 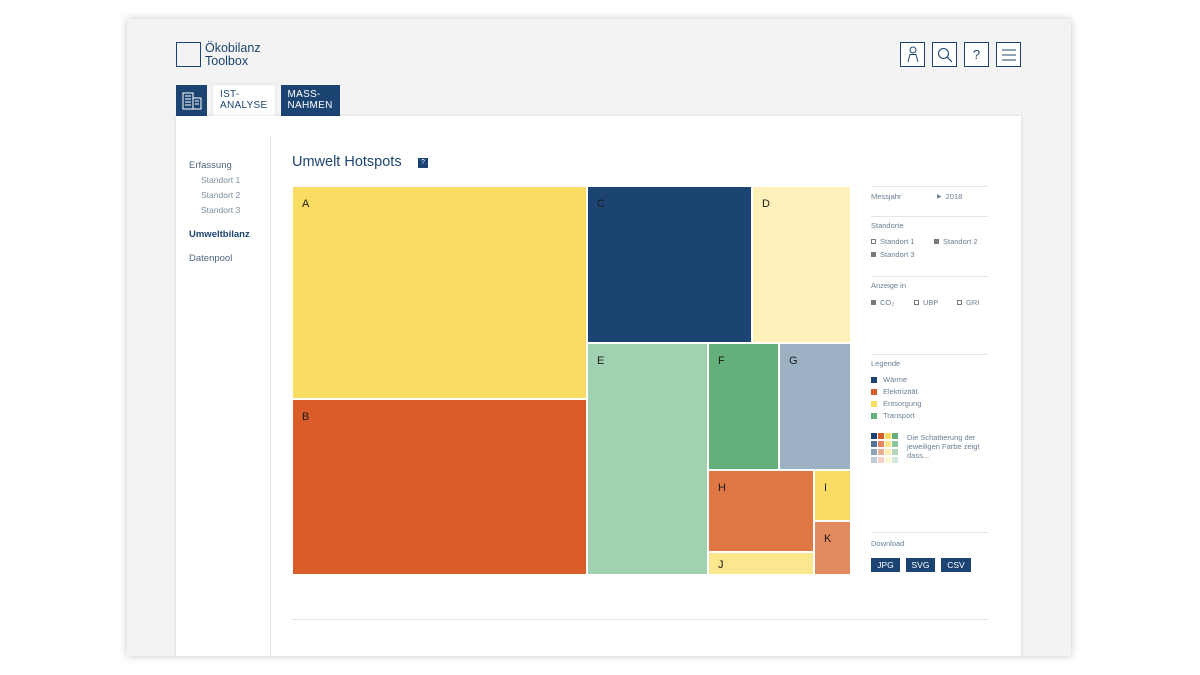 I want to click on building-icon, so click(x=191, y=100).